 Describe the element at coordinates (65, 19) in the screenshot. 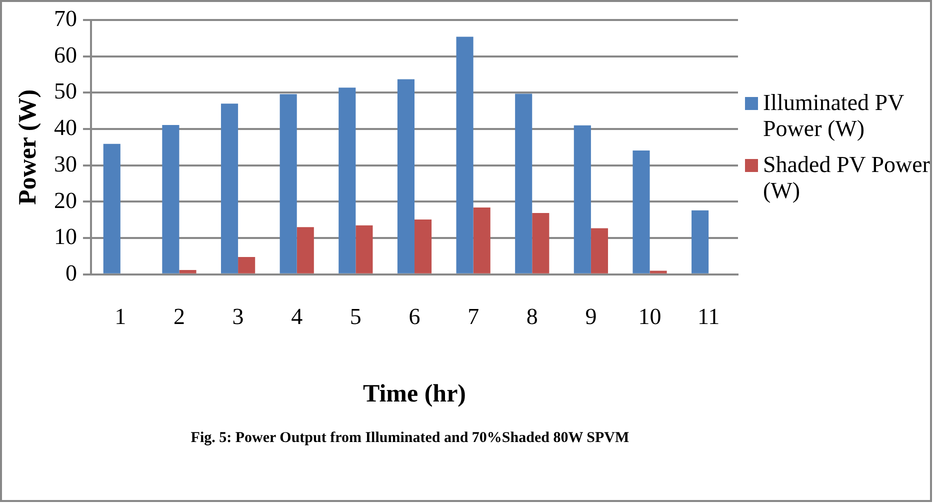

I see `y-tick-label: 70` at that location.